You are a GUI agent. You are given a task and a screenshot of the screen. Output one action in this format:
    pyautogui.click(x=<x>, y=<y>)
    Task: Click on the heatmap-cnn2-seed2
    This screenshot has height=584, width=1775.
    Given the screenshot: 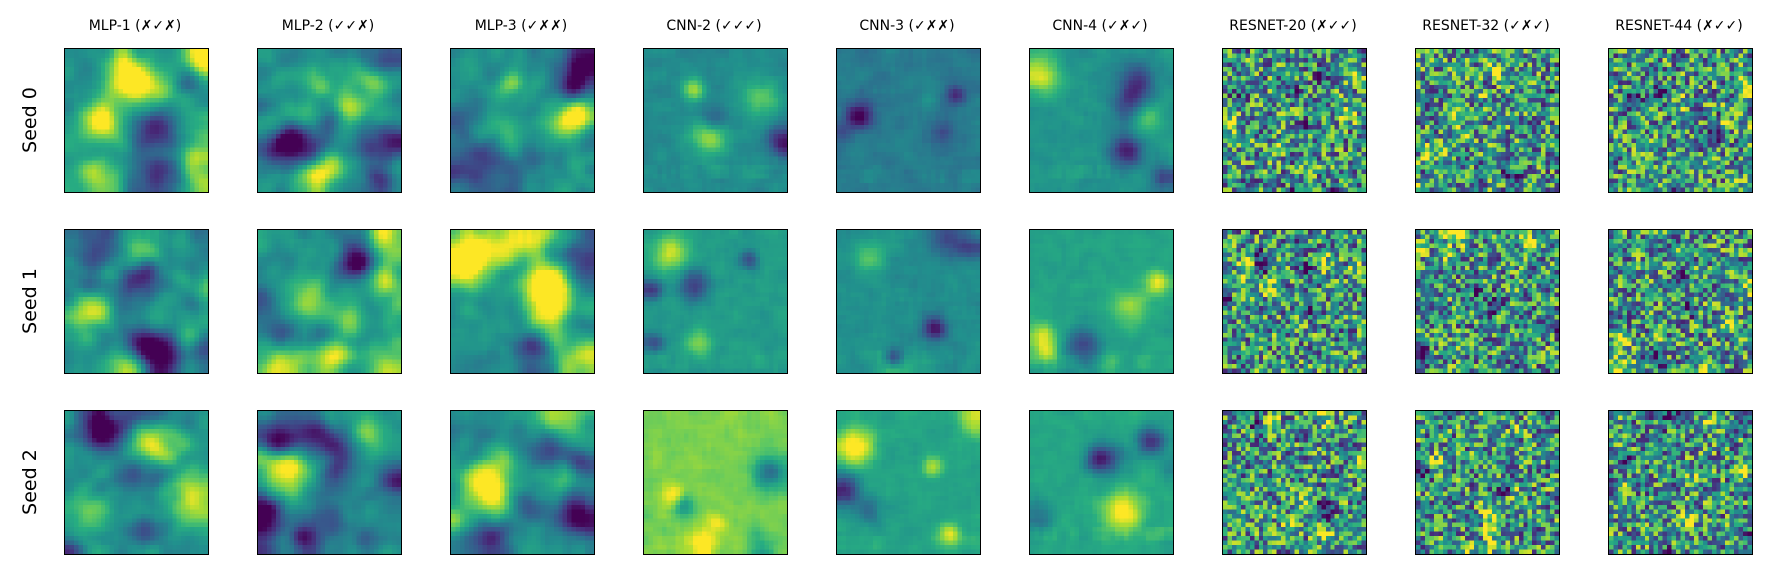 What is the action you would take?
    pyautogui.click(x=715, y=482)
    